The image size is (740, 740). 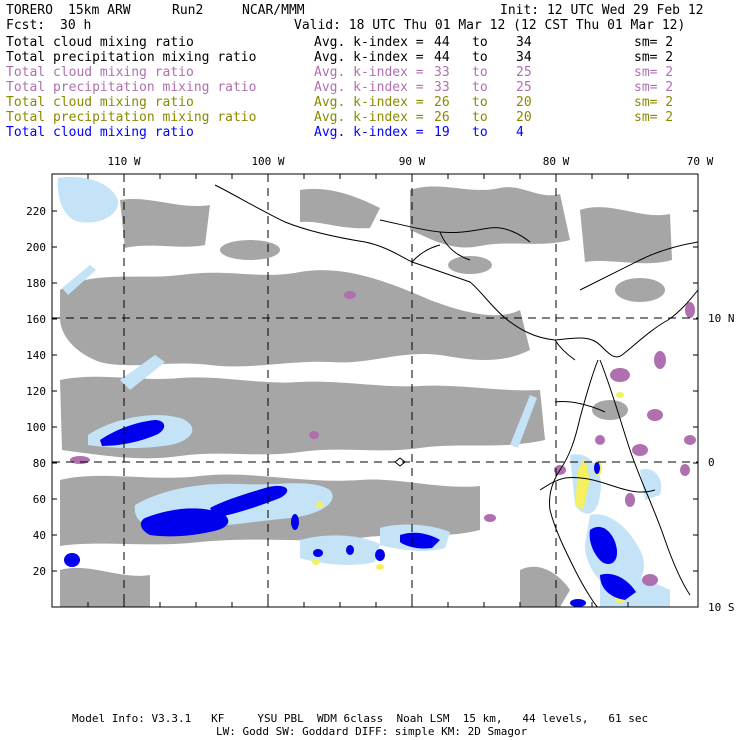 I want to click on grid-y-label: 100, so click(x=36, y=427).